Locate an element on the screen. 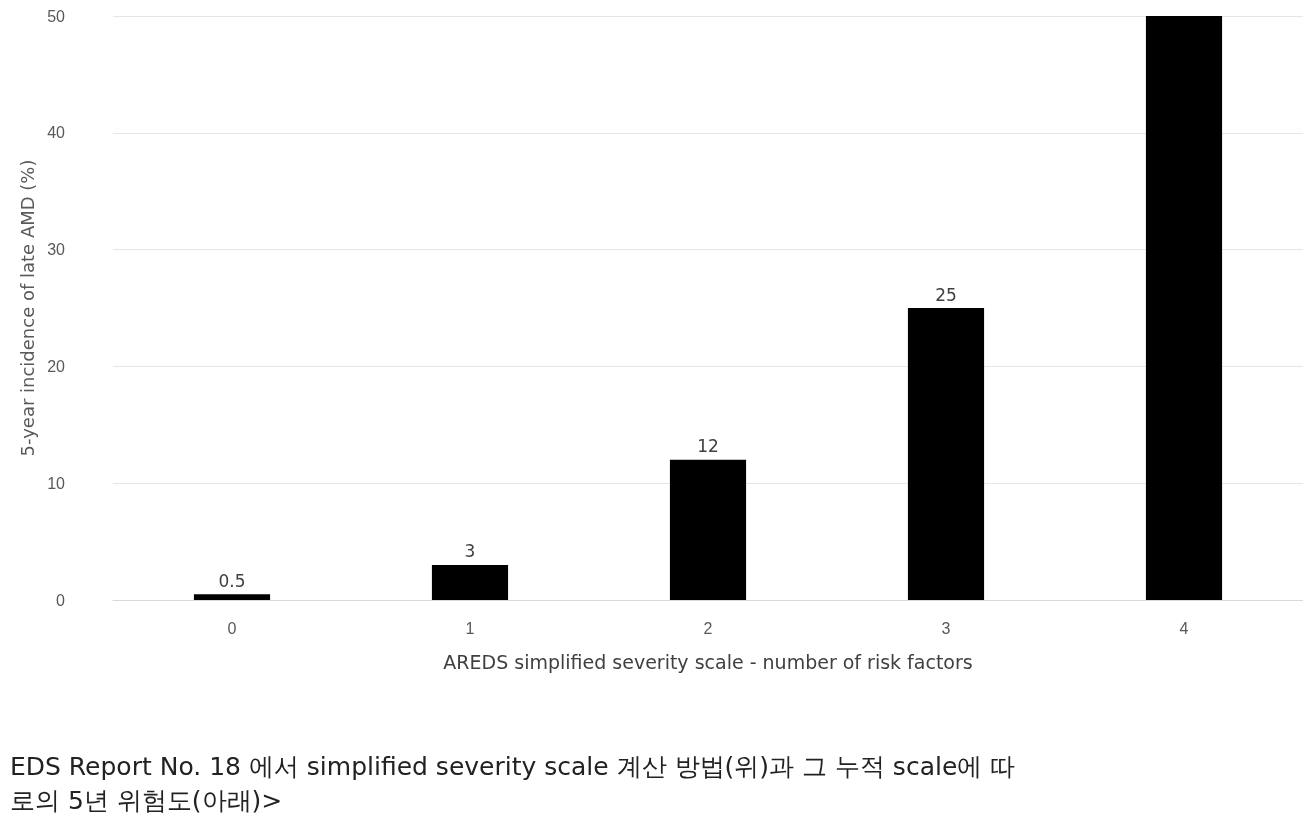 The width and height of the screenshot is (1311, 830). data-label: 25 is located at coordinates (946, 294).